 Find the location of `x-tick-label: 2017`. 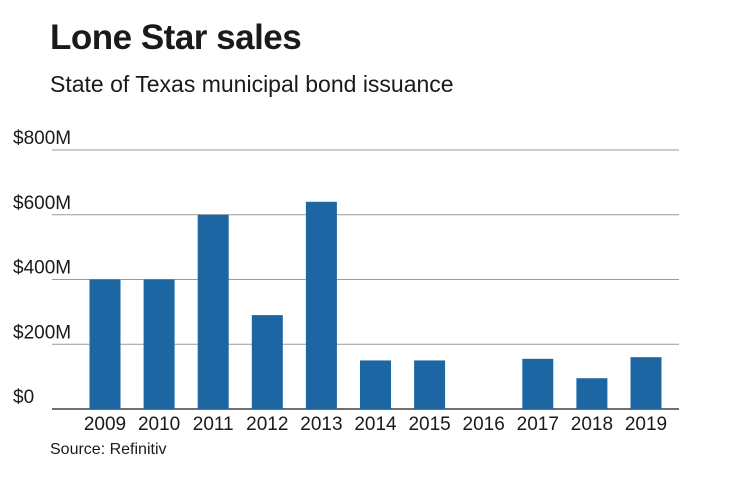

x-tick-label: 2017 is located at coordinates (538, 424).